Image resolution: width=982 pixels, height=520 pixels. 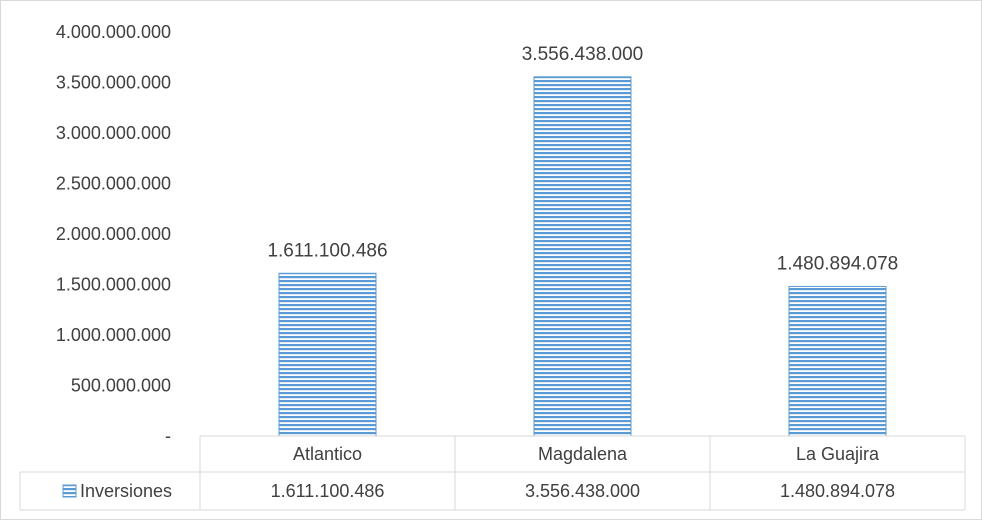 I want to click on y-tick-label: 2.500.000.000, so click(x=113, y=184).